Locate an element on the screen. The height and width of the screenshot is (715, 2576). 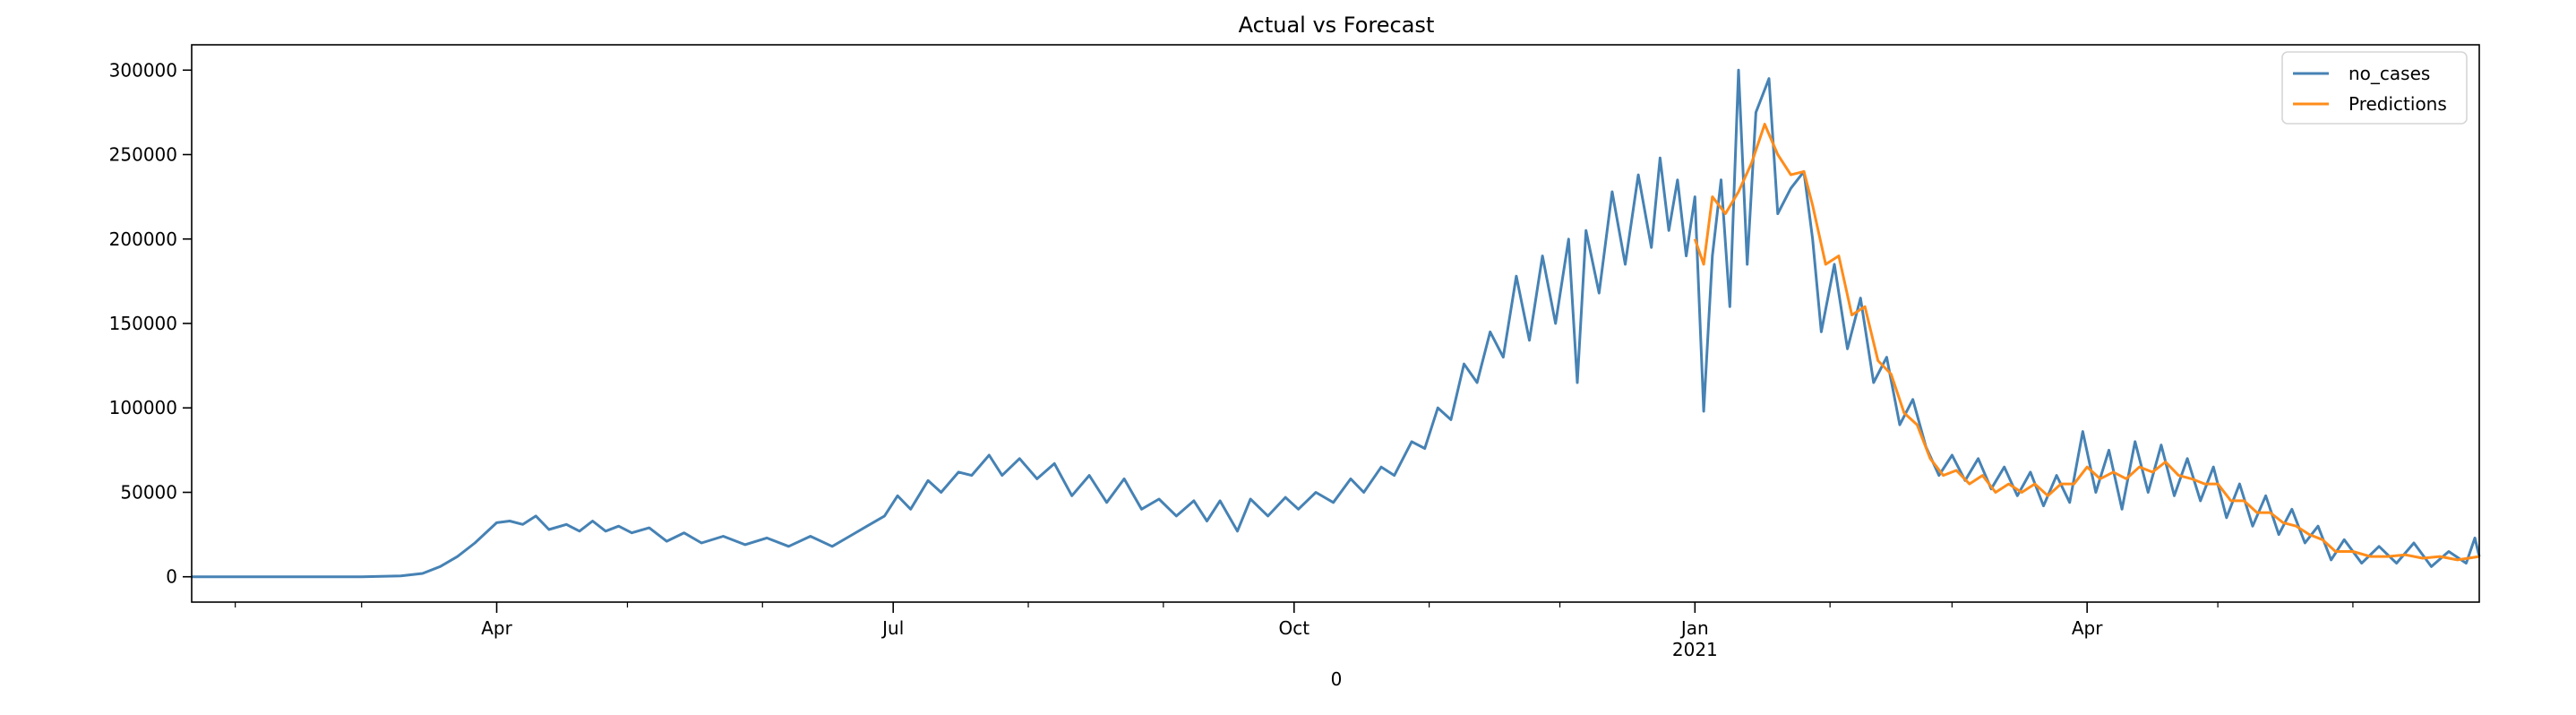
y-tick-label: 50000 is located at coordinates (148, 492).